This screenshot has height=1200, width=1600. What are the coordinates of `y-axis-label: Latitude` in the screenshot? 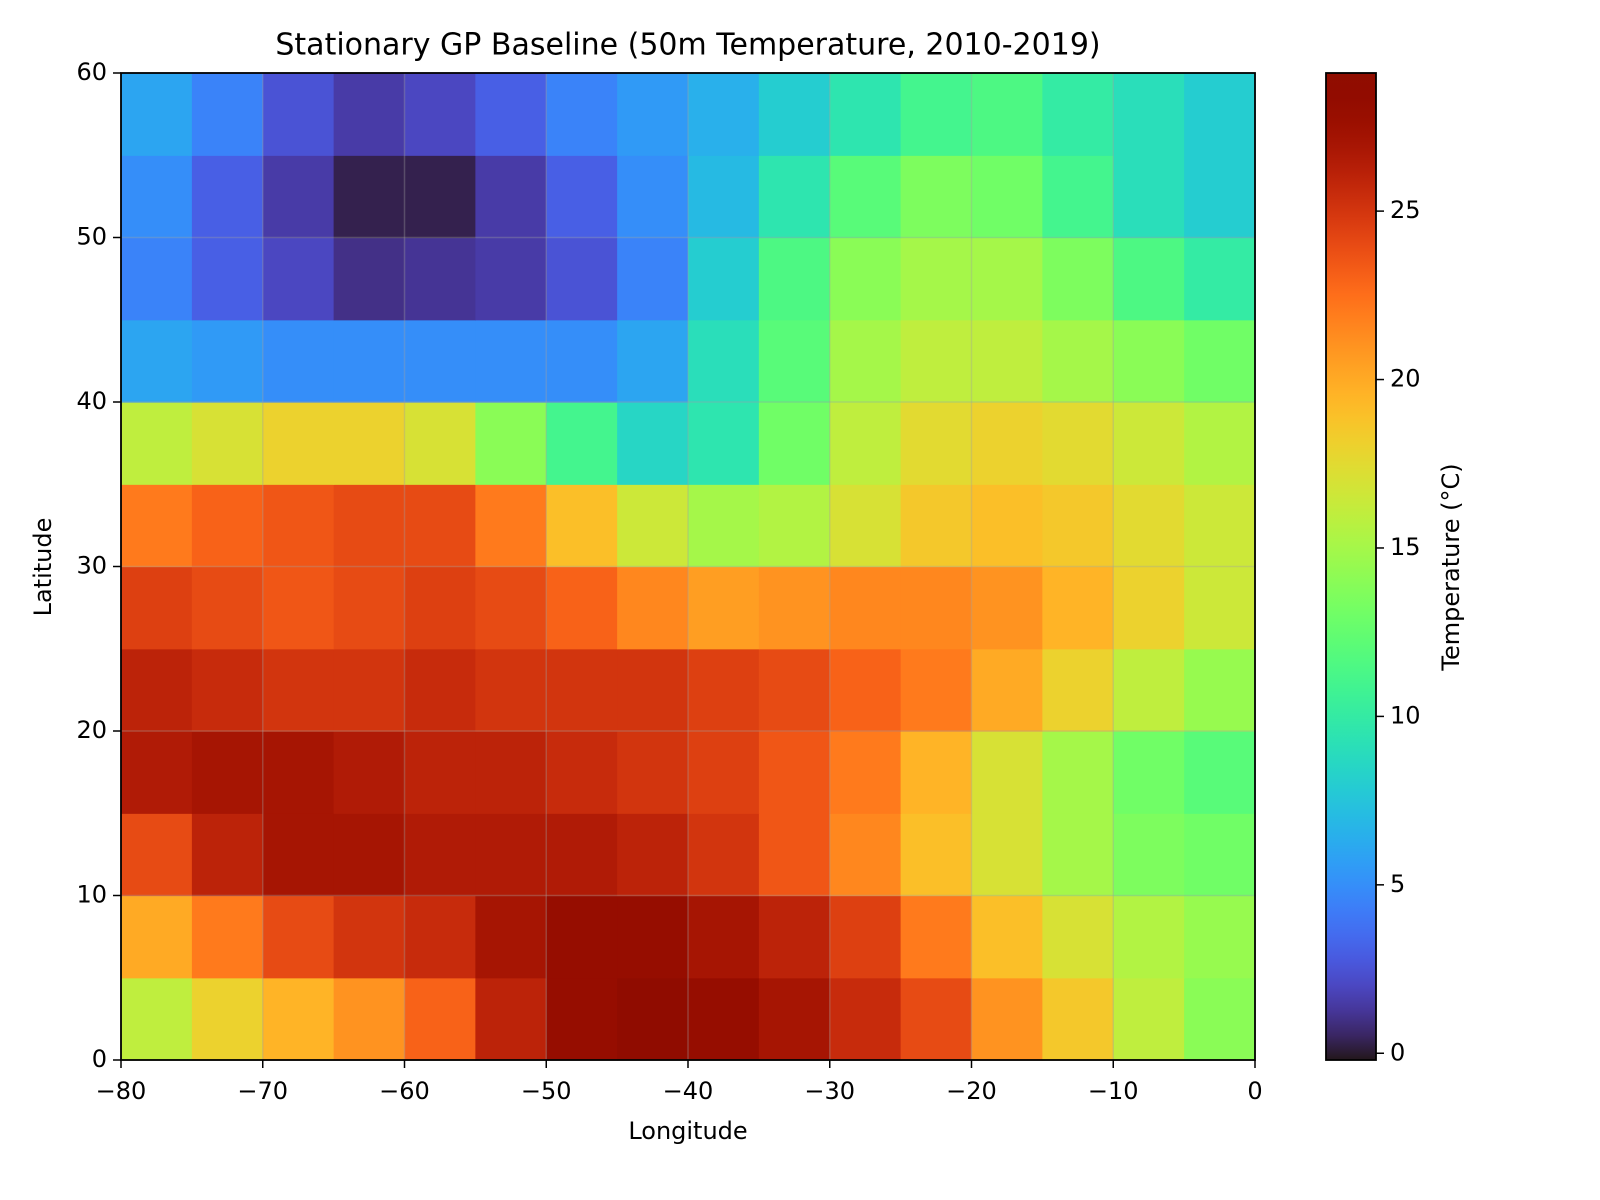 It's located at (43, 567).